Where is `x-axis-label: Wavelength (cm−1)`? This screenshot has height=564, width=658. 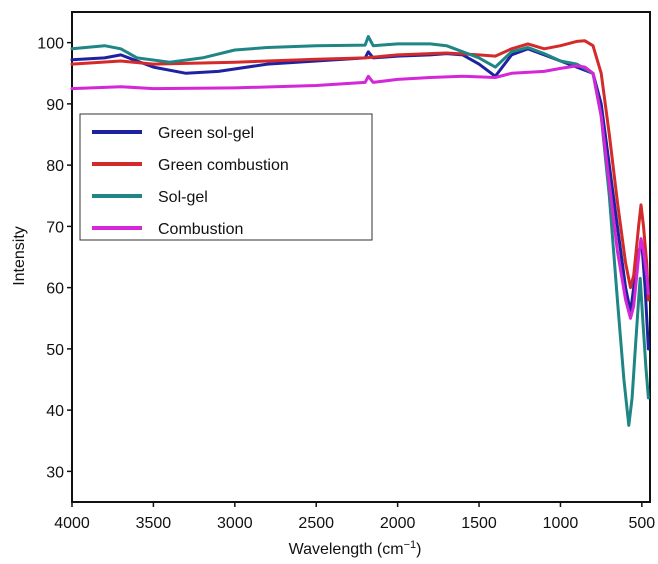
x-axis-label: Wavelength (cm−1) is located at coordinates (355, 548).